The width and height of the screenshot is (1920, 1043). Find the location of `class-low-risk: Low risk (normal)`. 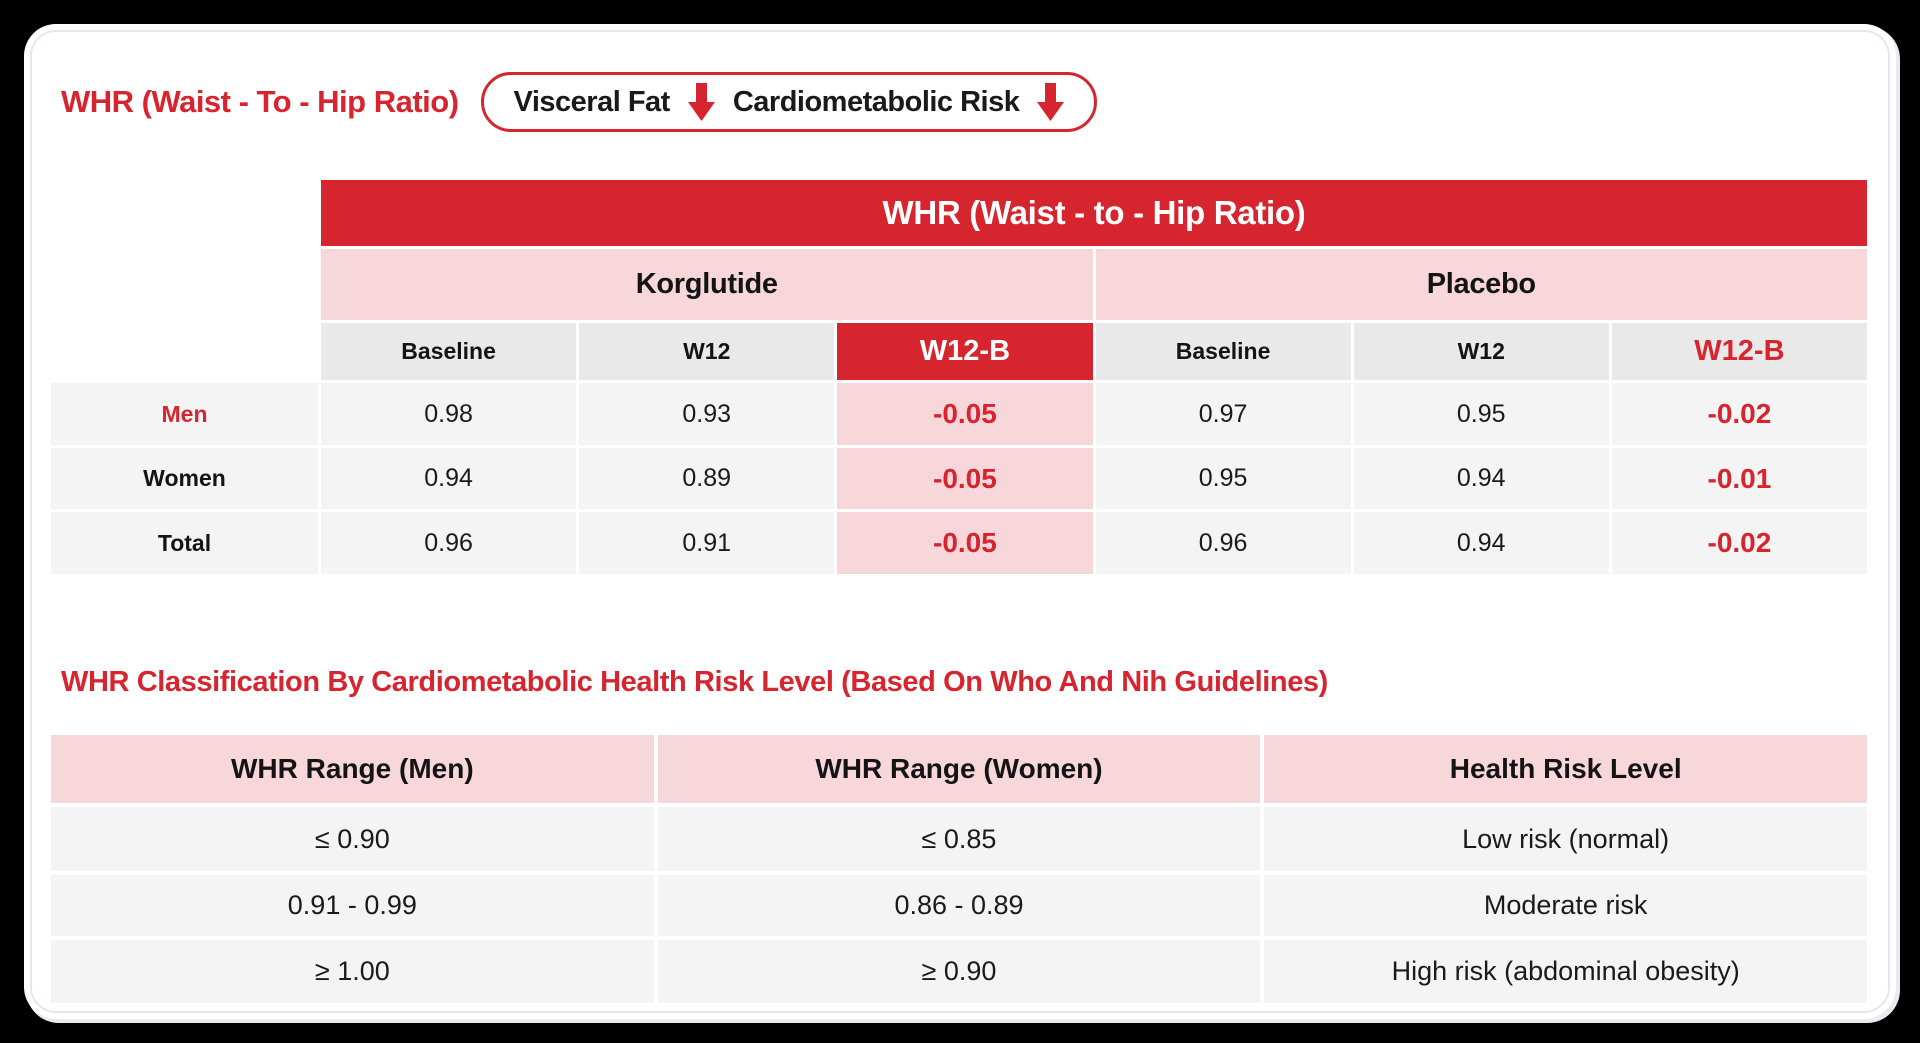

class-low-risk: Low risk (normal) is located at coordinates (1565, 839).